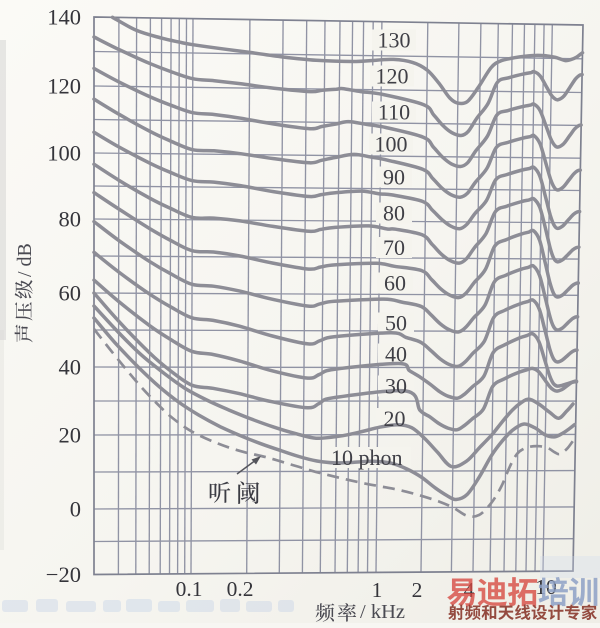  Describe the element at coordinates (367, 457) in the screenshot. I see `svg-text: 10 phon` at that location.